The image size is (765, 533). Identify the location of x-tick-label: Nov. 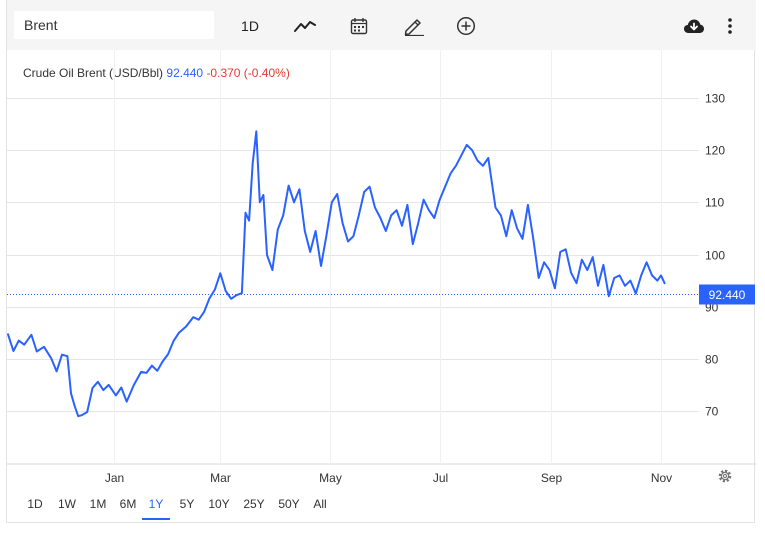
(661, 478).